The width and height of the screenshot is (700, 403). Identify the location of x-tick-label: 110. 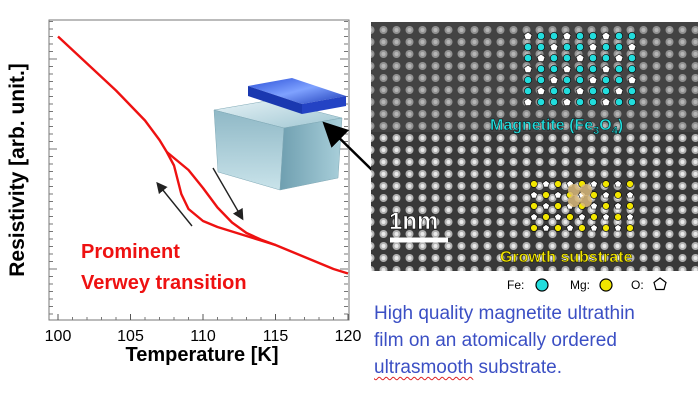
(203, 336).